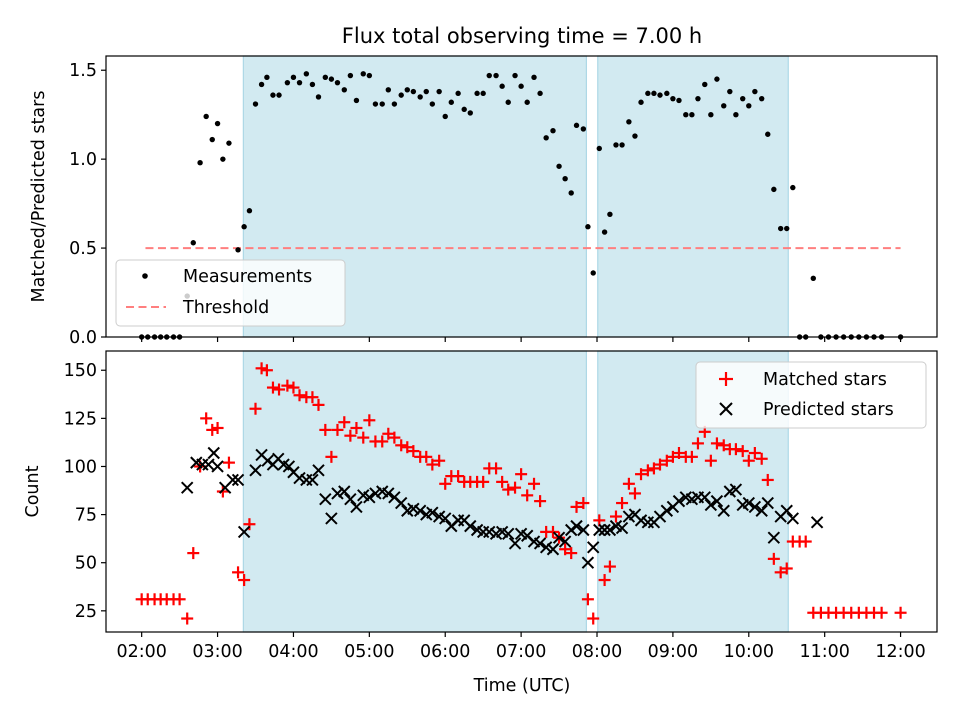  I want to click on legend-marker-measurements, so click(145, 276).